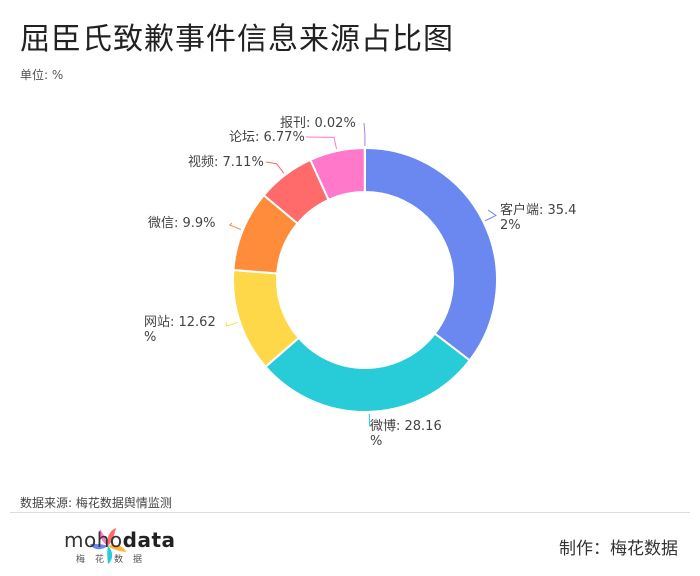 This screenshot has width=700, height=576. I want to click on footer-divider, so click(350, 512).